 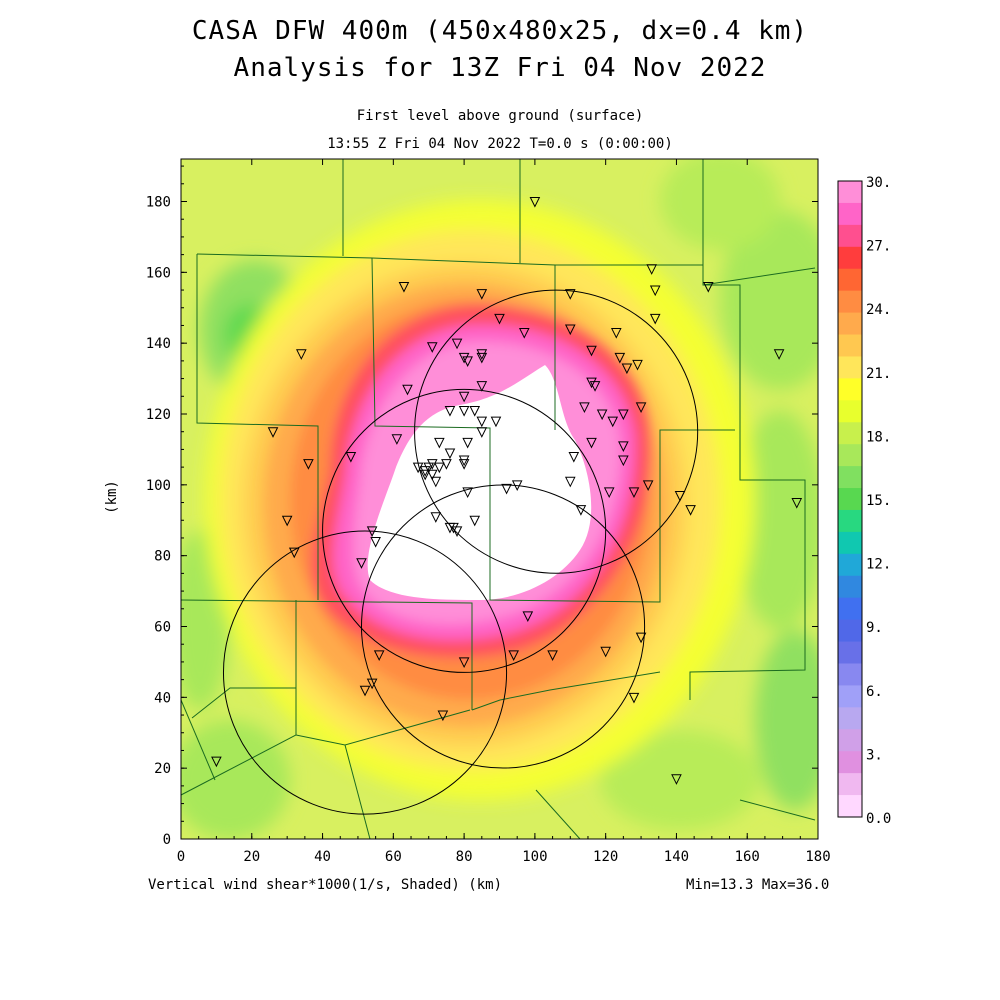 I want to click on level-label: First level above ground (surface), so click(x=500, y=116).